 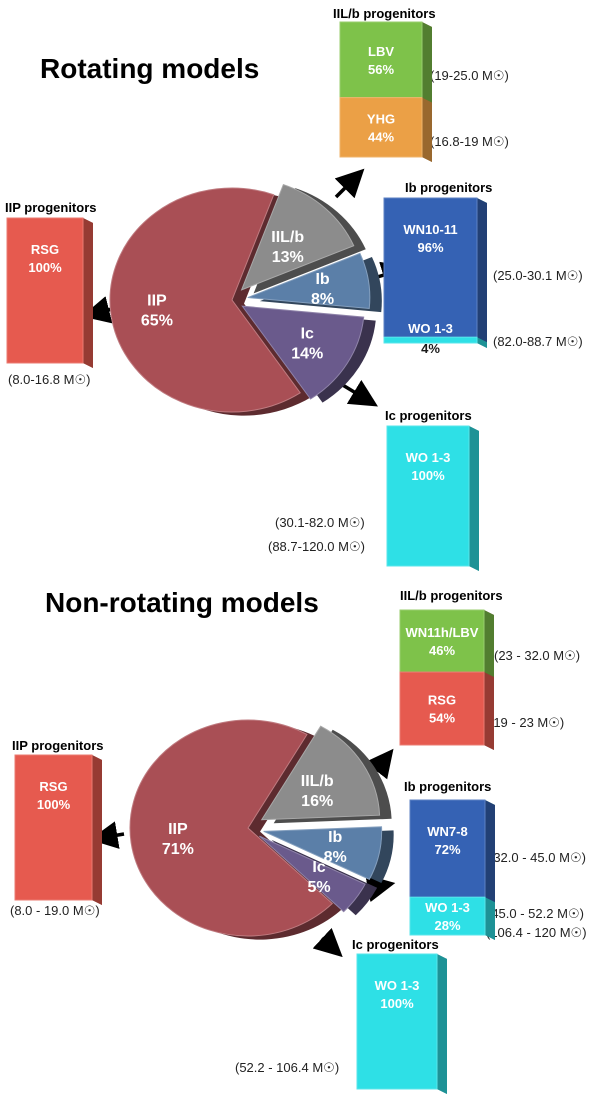 I want to click on bar-value-iip-0-0: 100%, so click(x=45, y=267).